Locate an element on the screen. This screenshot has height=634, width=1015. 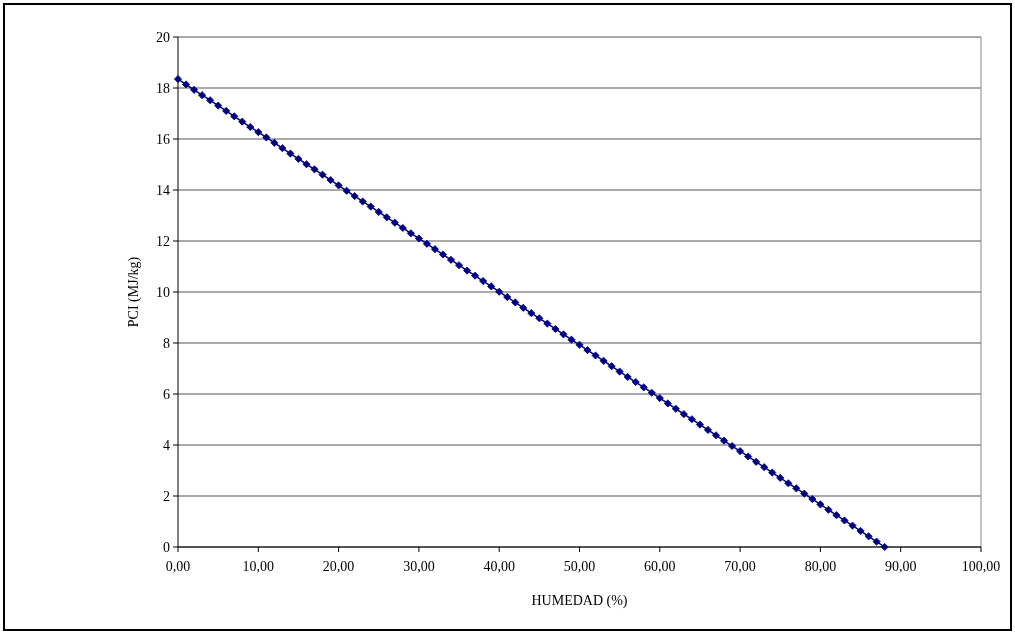
y-tick-label: 18 is located at coordinates (163, 88).